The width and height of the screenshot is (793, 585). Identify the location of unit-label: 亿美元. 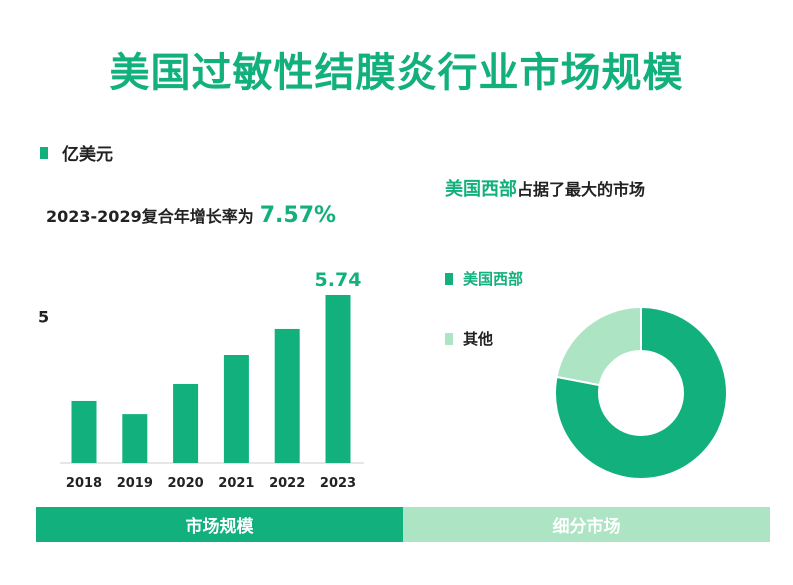
(87, 155).